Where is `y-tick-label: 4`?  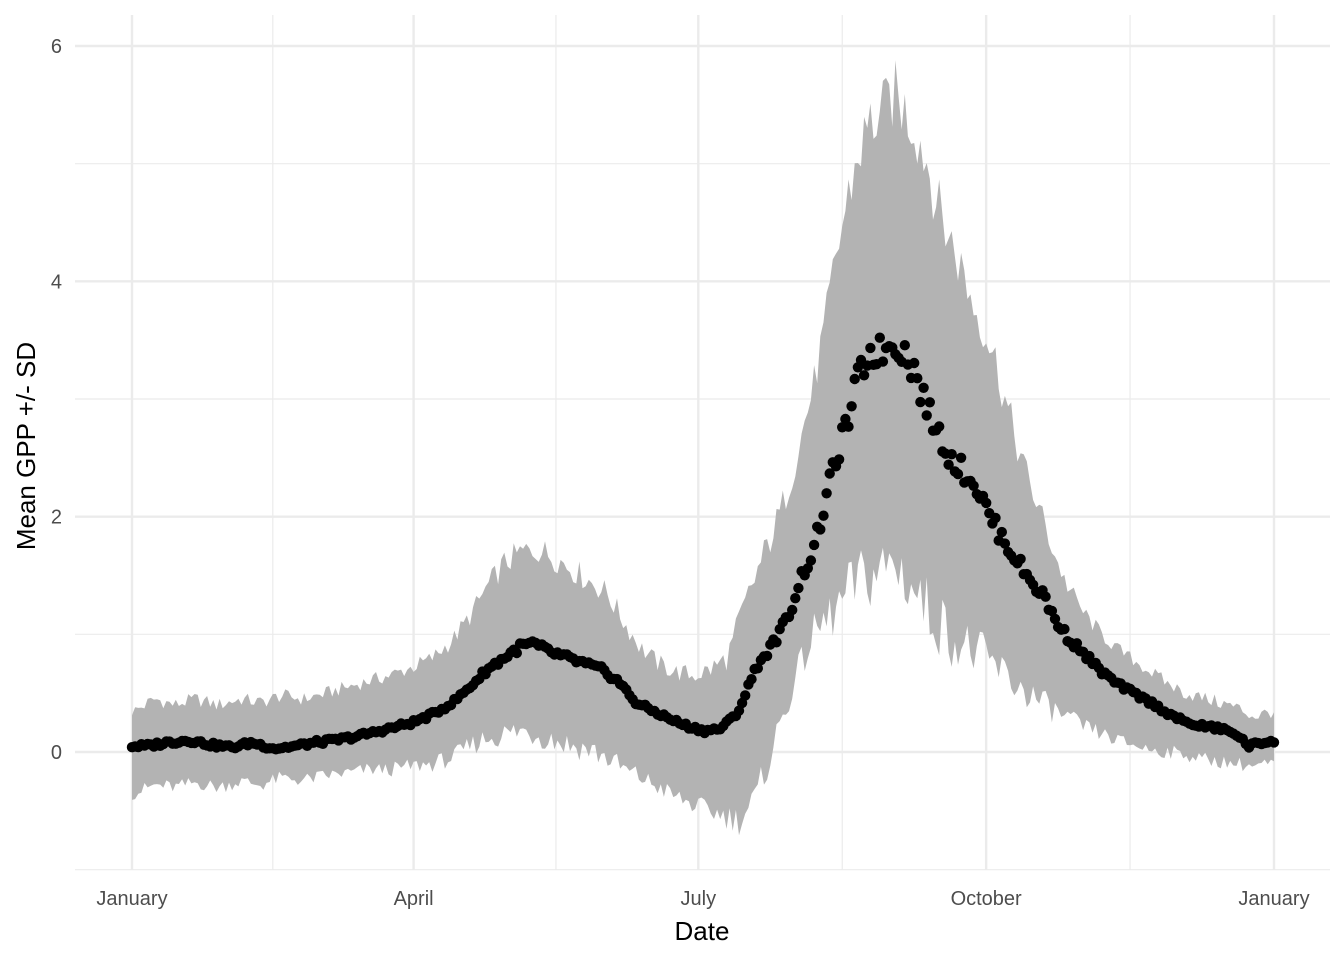
y-tick-label: 4 is located at coordinates (56, 282).